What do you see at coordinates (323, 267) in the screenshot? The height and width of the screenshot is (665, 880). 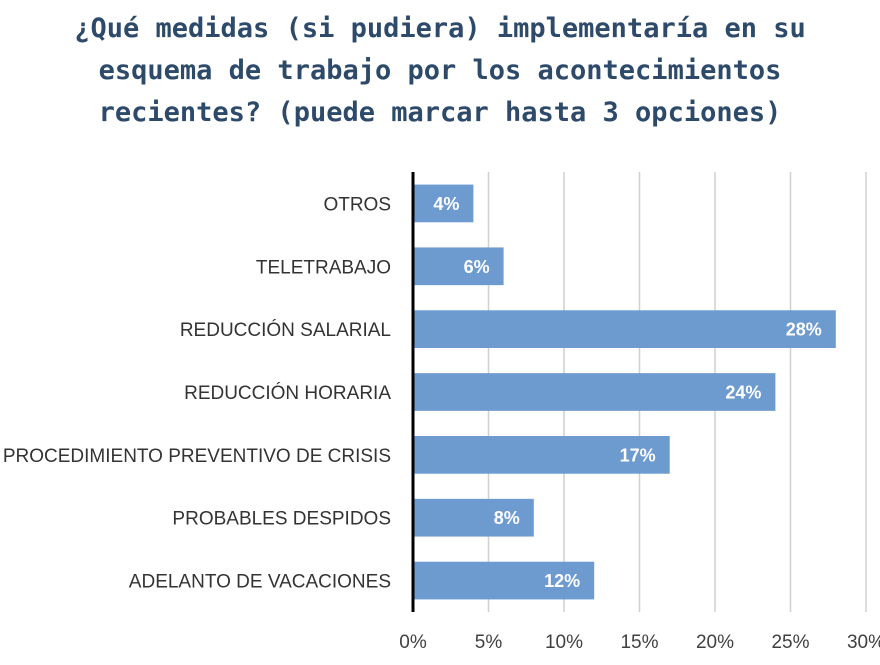 I see `category-label-1: TELETRABAJO` at bounding box center [323, 267].